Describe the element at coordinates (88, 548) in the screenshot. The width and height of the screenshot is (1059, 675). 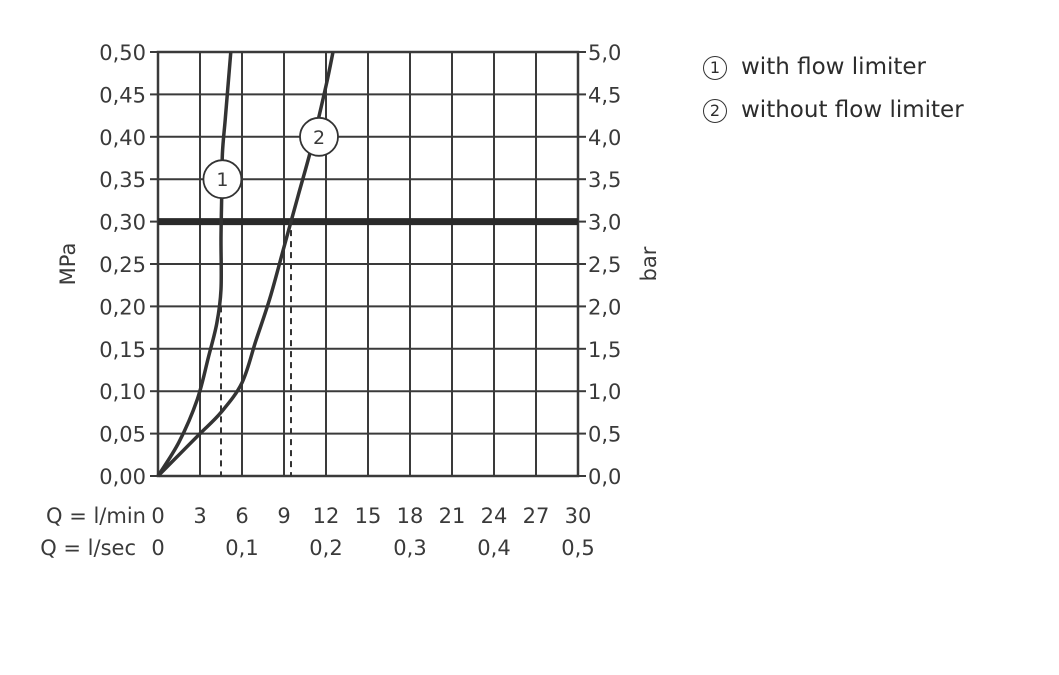
I see `x-axis-label-lsec: Q = l/sec` at that location.